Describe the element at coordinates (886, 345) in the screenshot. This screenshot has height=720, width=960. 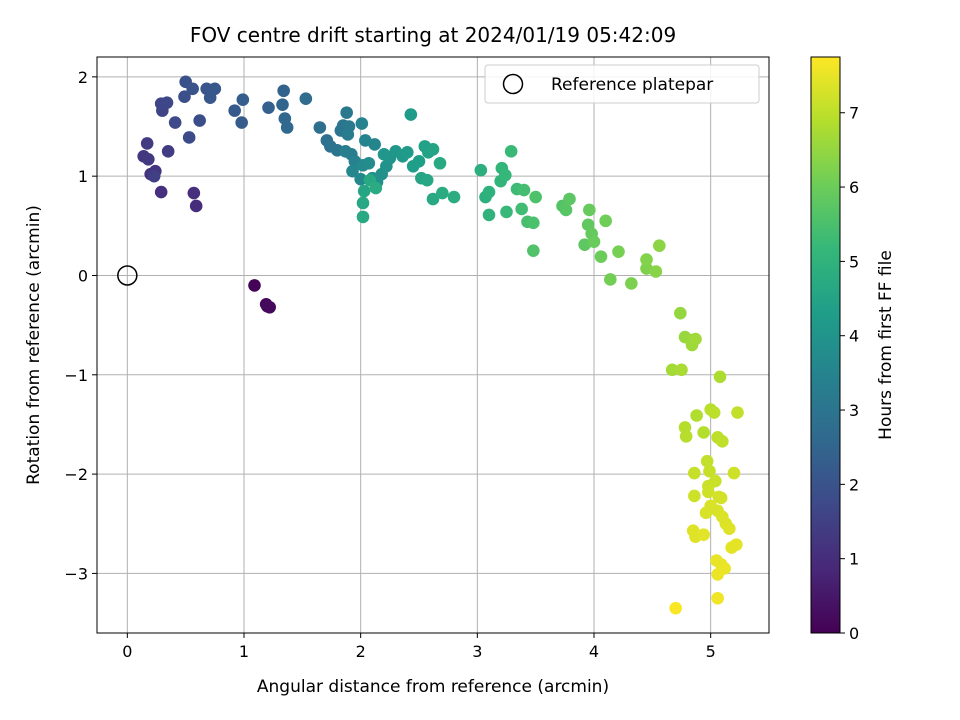
I see `colorbar-label: Hours from first FF file` at that location.